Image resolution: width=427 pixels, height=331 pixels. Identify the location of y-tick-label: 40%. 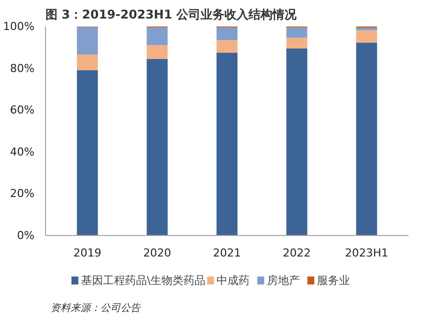
(22, 151).